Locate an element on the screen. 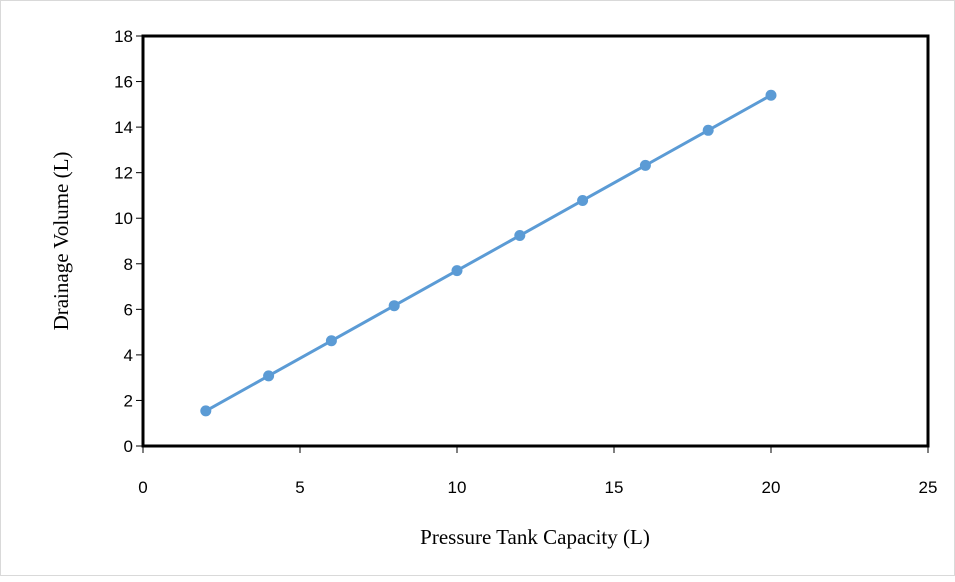  y-tick-label: 6 is located at coordinates (128, 309).